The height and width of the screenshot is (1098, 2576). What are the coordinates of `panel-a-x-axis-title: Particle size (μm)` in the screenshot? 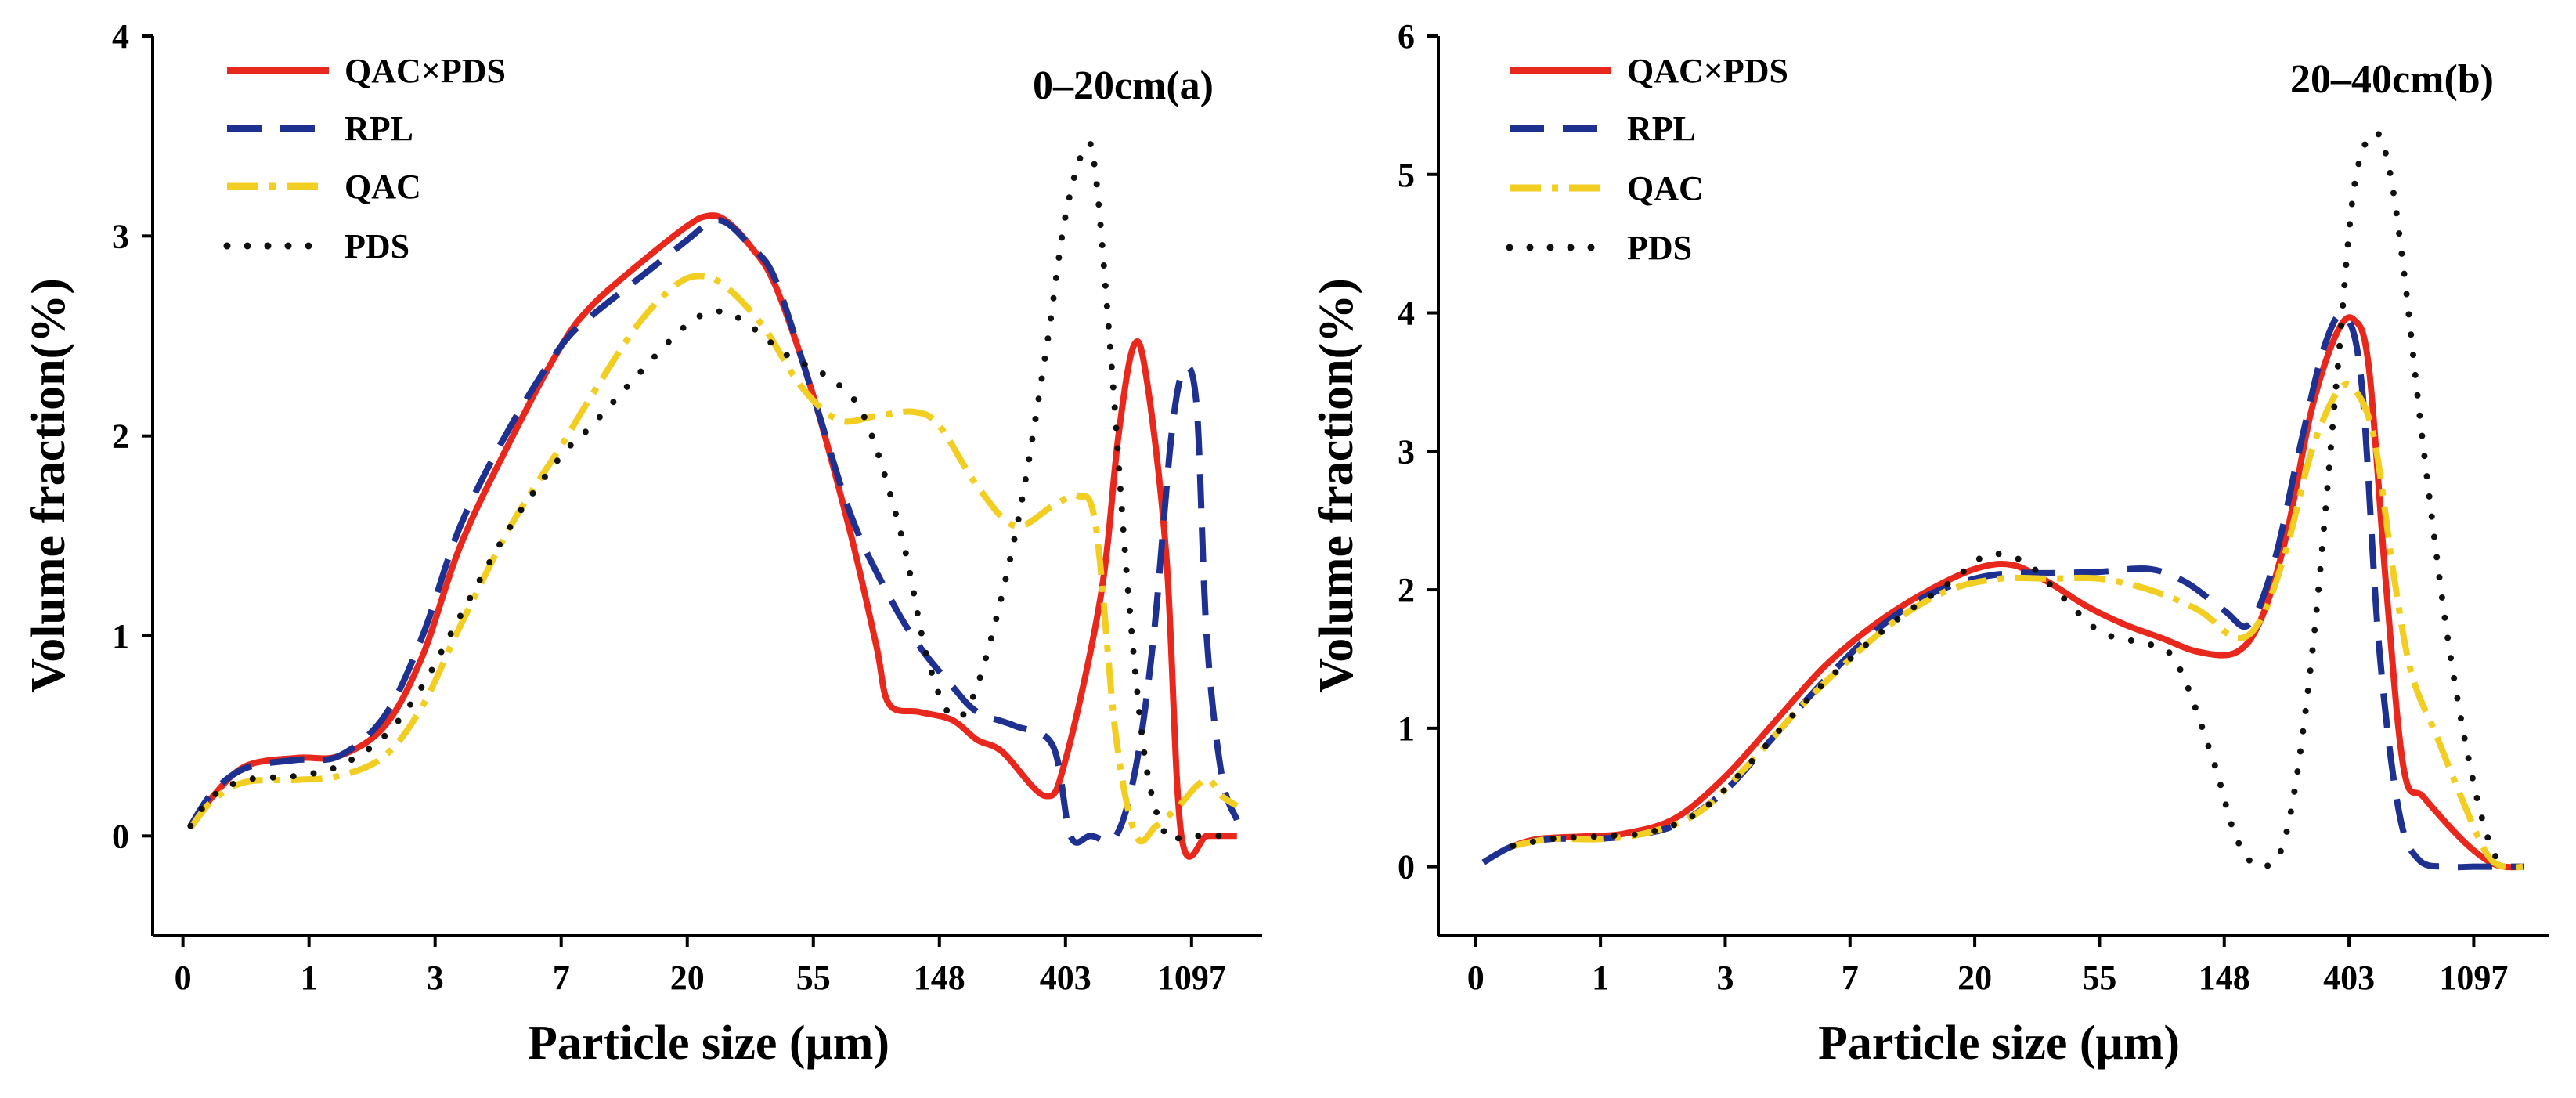 It's located at (708, 1043).